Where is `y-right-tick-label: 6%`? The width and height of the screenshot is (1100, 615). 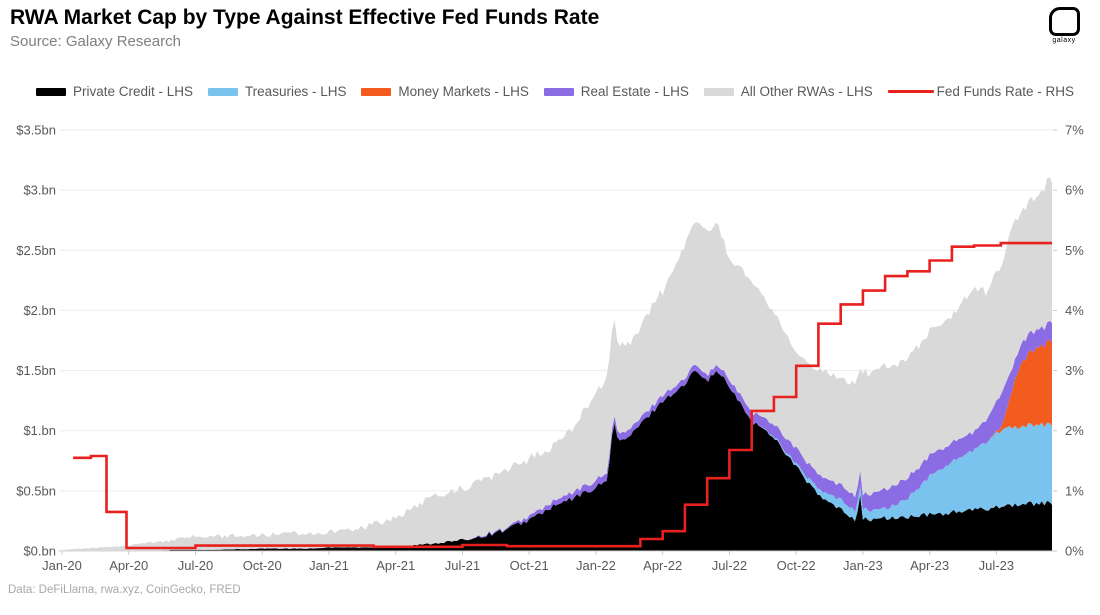
y-right-tick-label: 6% is located at coordinates (1074, 190).